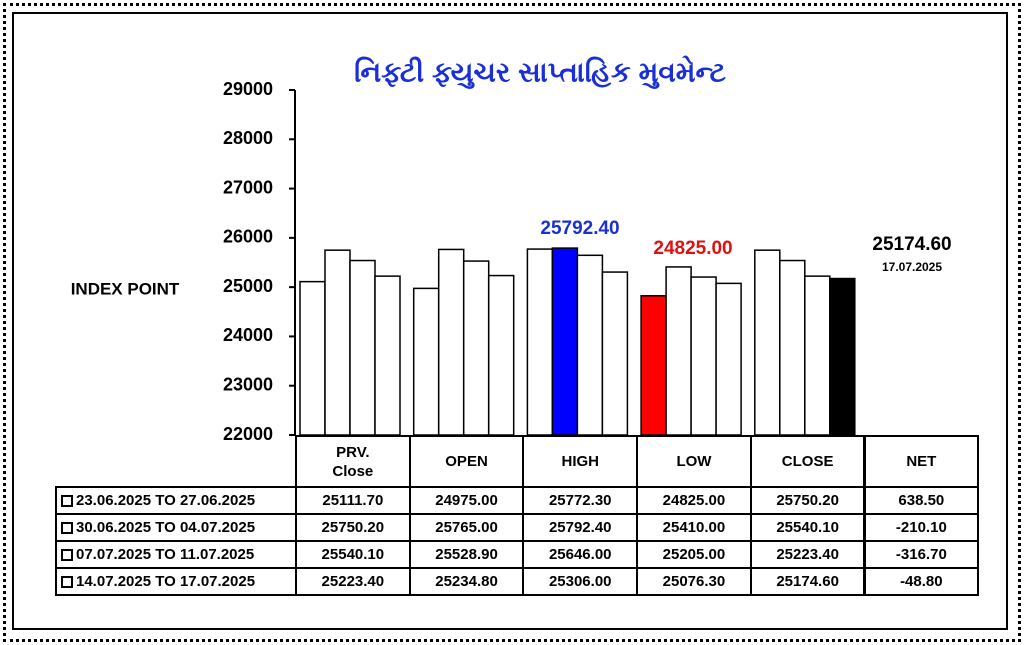 The width and height of the screenshot is (1024, 645). What do you see at coordinates (166, 581) in the screenshot?
I see `legend-label: 14.07.2025 TO 17.07.2025` at bounding box center [166, 581].